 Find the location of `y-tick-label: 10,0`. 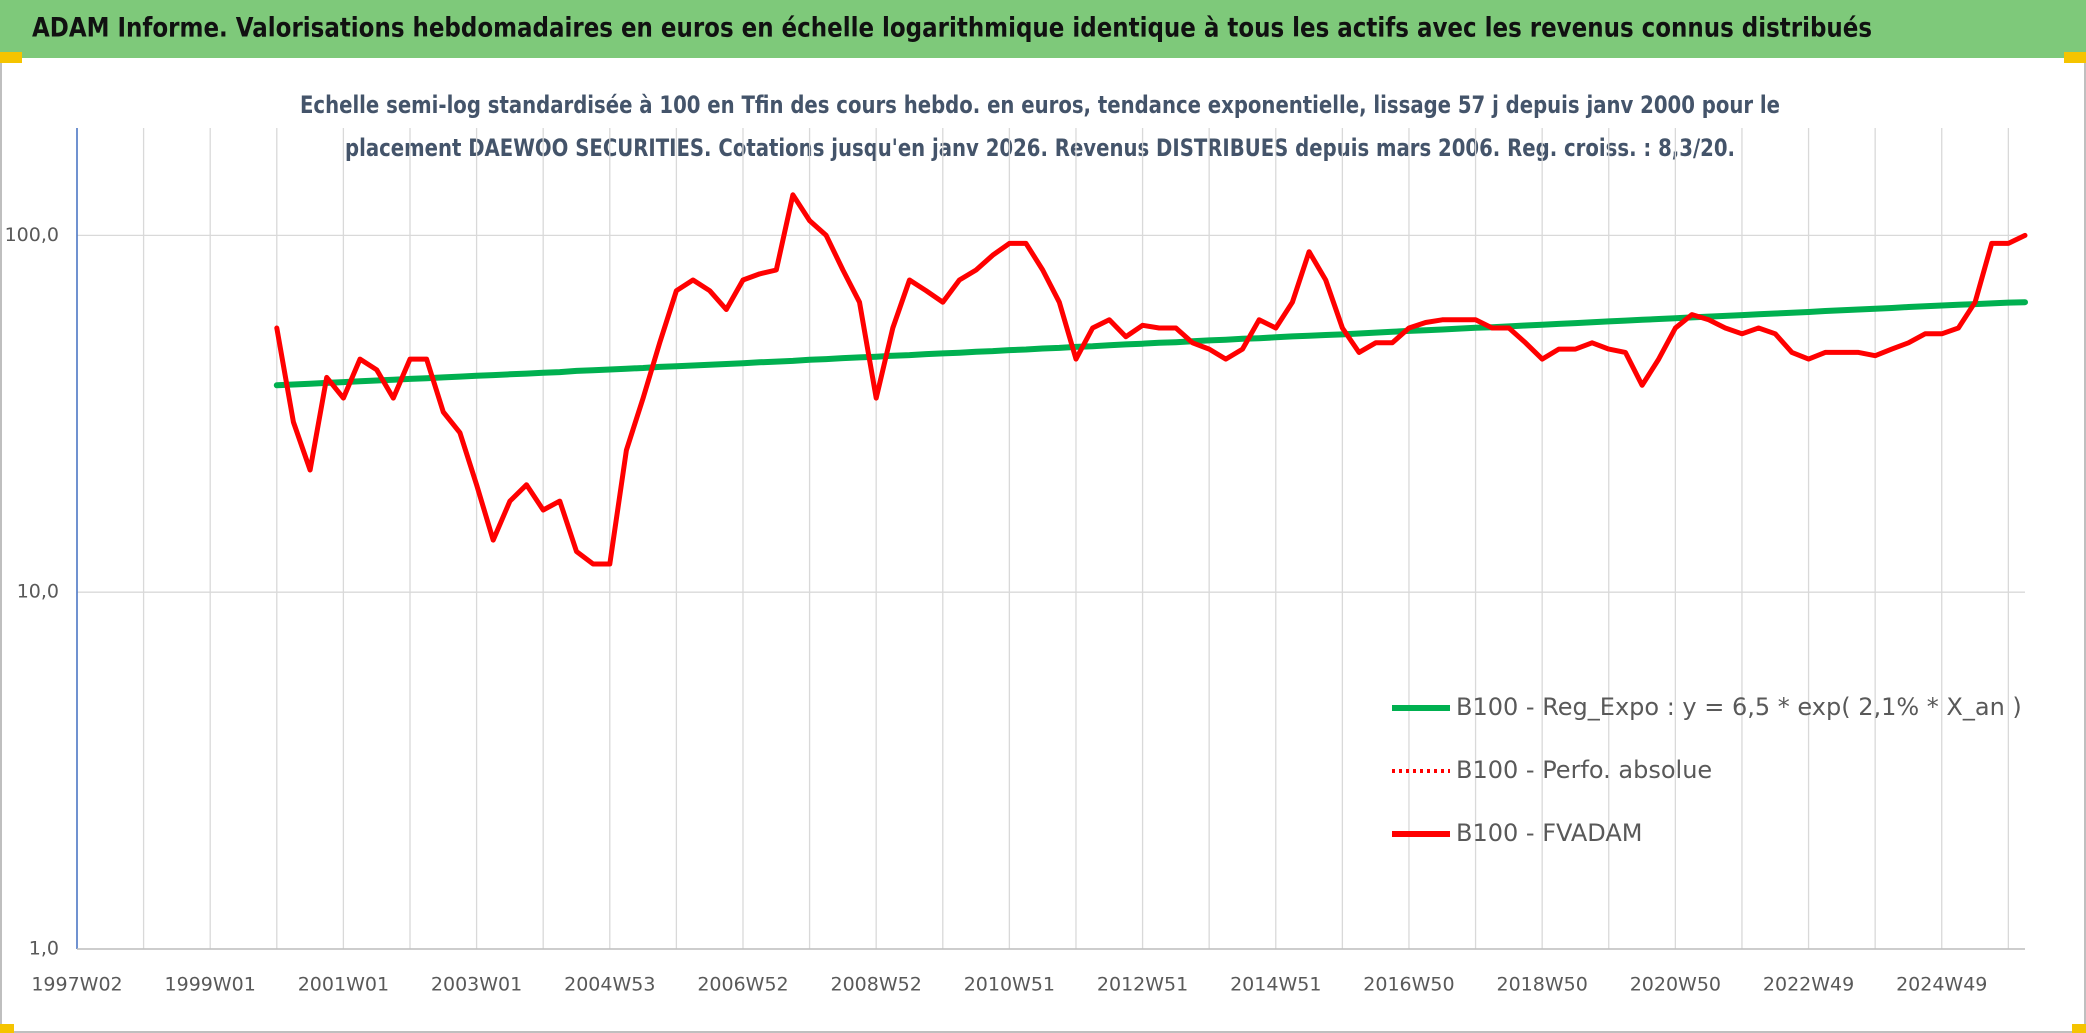

y-tick-label: 10,0 is located at coordinates (38, 592).